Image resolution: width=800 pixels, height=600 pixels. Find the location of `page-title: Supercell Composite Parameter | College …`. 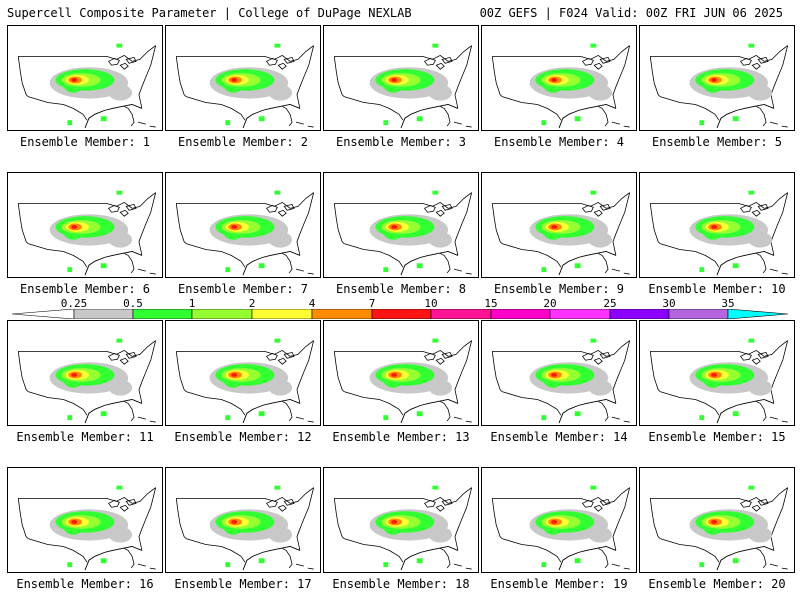

page-title: Supercell Composite Parameter | College … is located at coordinates (209, 13).